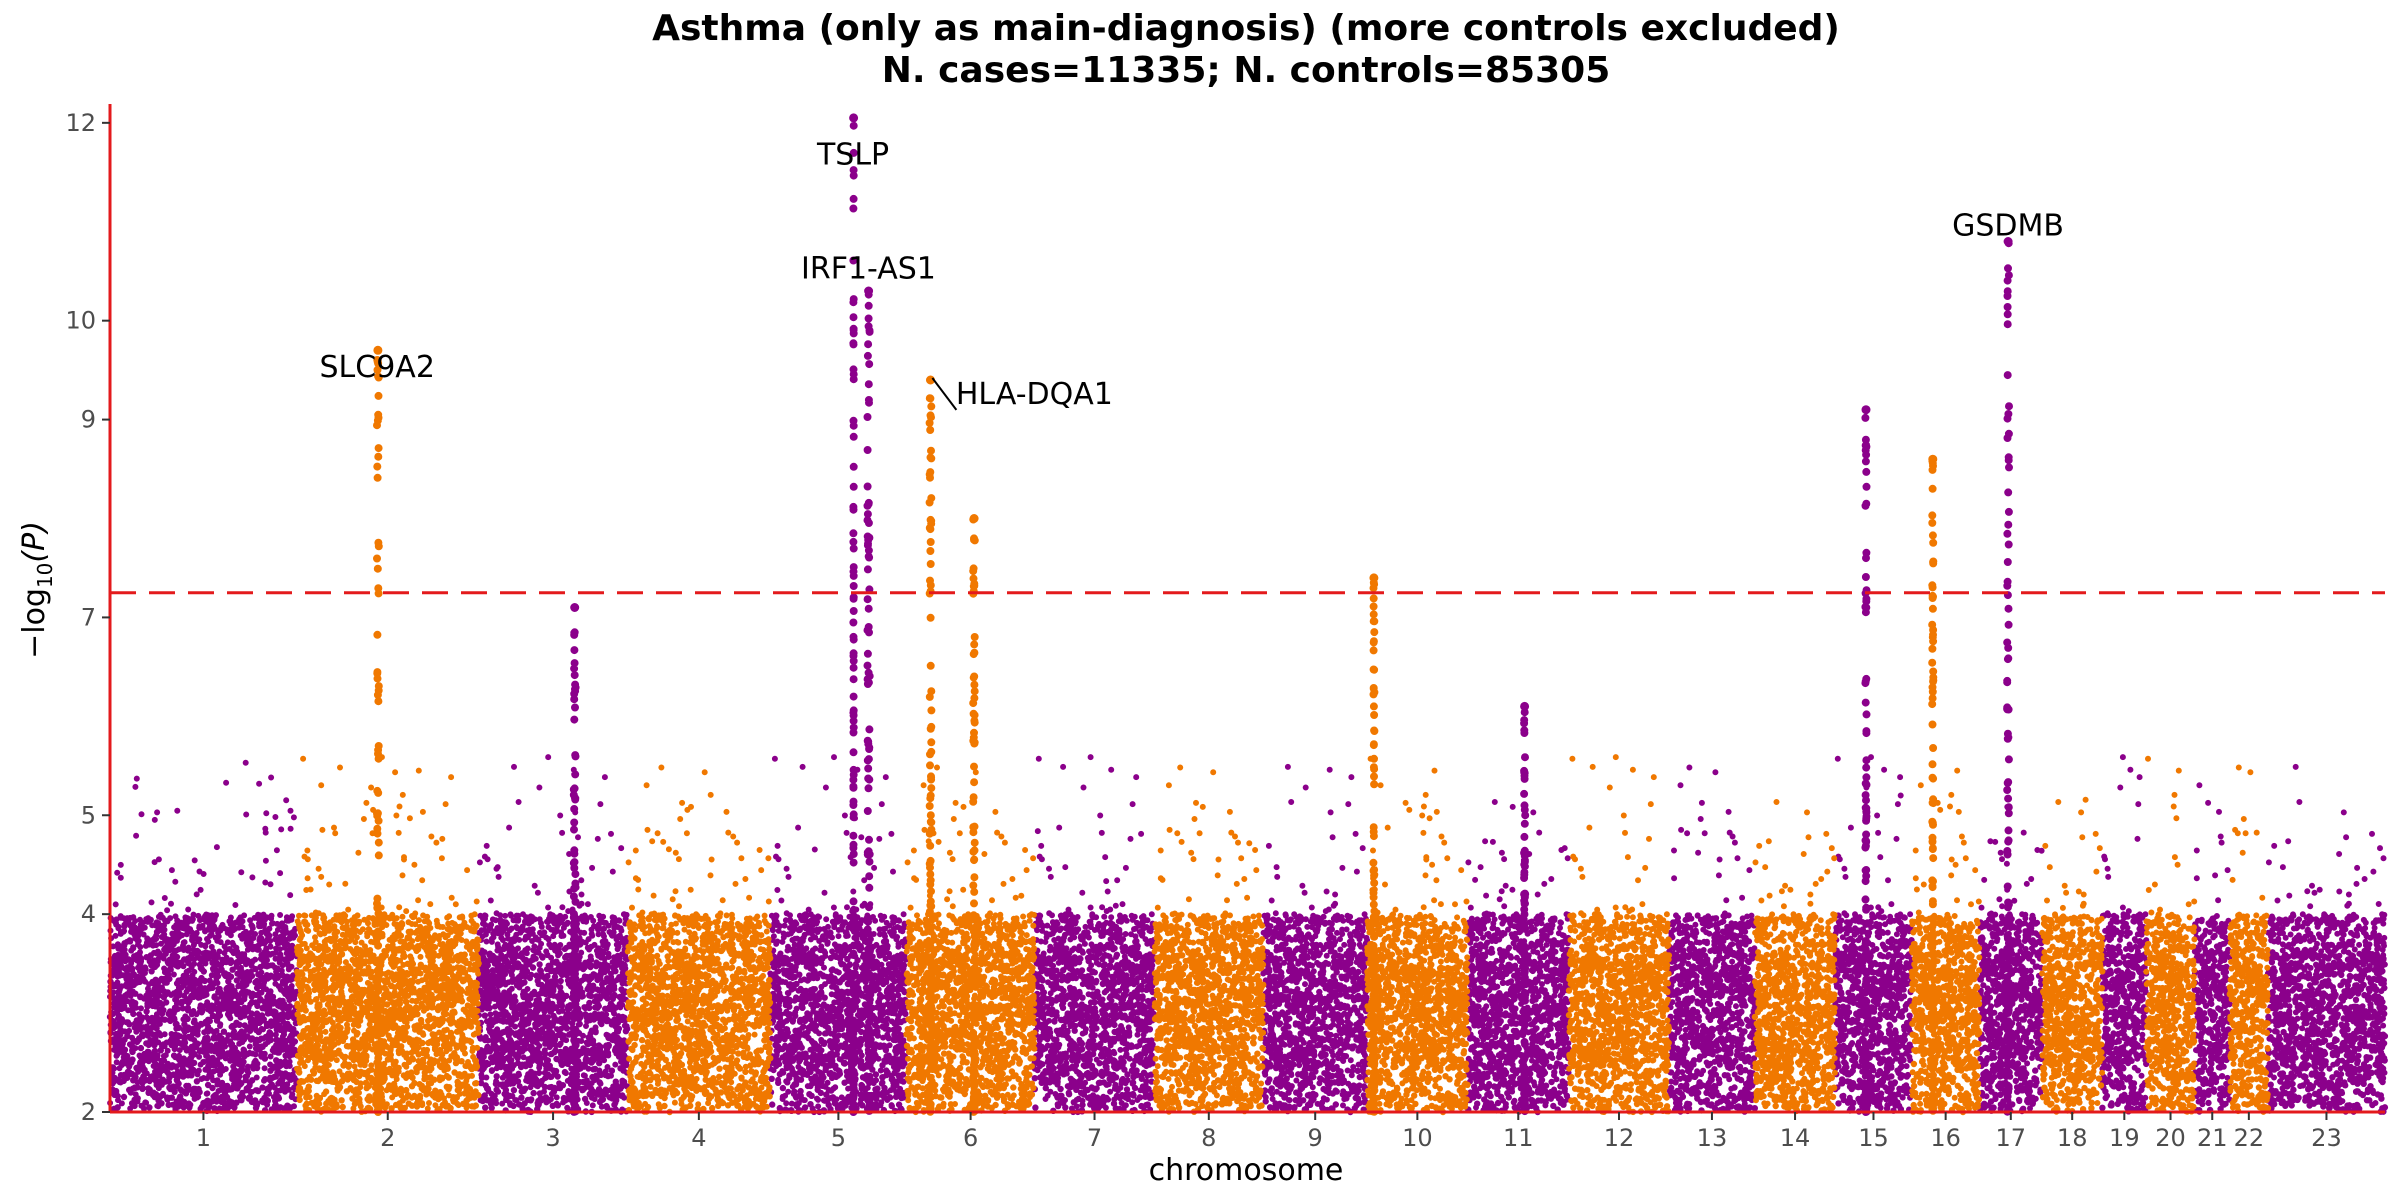 The width and height of the screenshot is (2400, 1200). I want to click on annotation-tslp: TSLP, so click(852, 155).